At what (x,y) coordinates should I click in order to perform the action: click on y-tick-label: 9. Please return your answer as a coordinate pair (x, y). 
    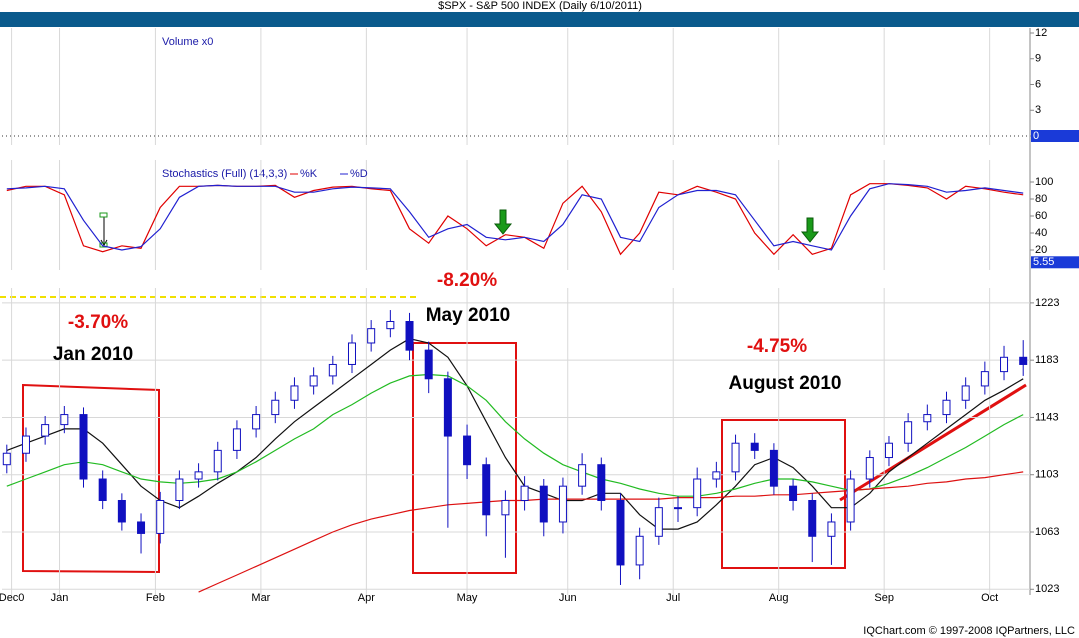
    Looking at the image, I should click on (1038, 59).